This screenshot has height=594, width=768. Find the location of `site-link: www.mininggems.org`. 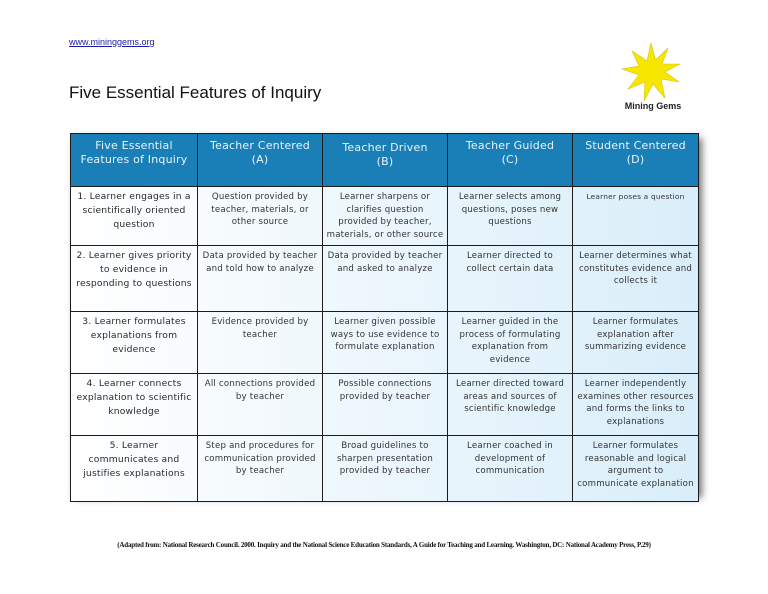

site-link: www.mininggems.org is located at coordinates (112, 42).